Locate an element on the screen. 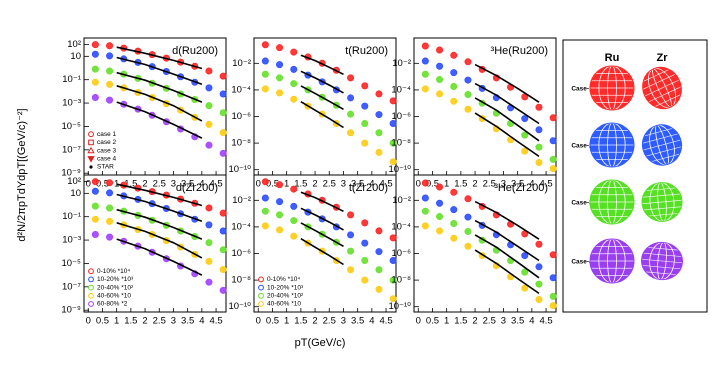 This screenshot has width=722, height=376. legend-label: 0-10% *10⁴ is located at coordinates (283, 279).